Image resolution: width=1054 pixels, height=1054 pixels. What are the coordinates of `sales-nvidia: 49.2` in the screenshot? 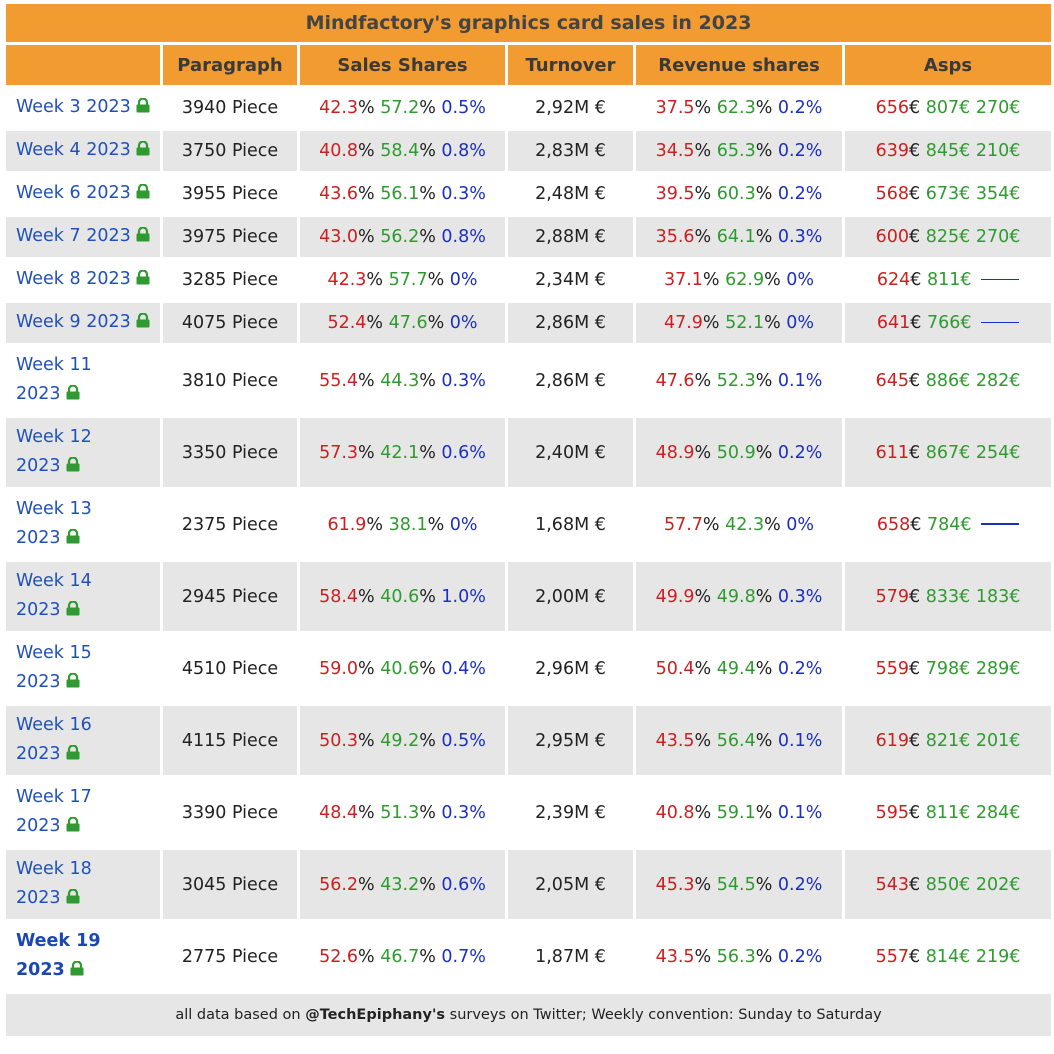 It's located at (400, 740).